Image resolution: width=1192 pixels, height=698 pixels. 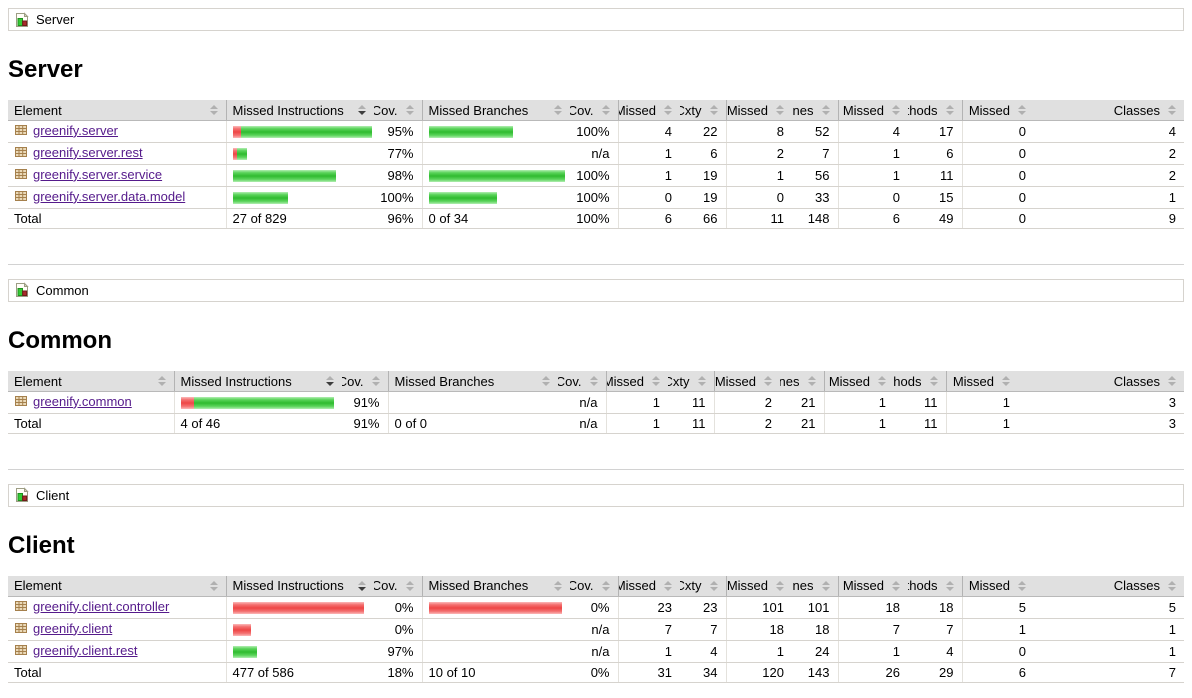 I want to click on breadcrumb-label: Client, so click(x=53, y=495).